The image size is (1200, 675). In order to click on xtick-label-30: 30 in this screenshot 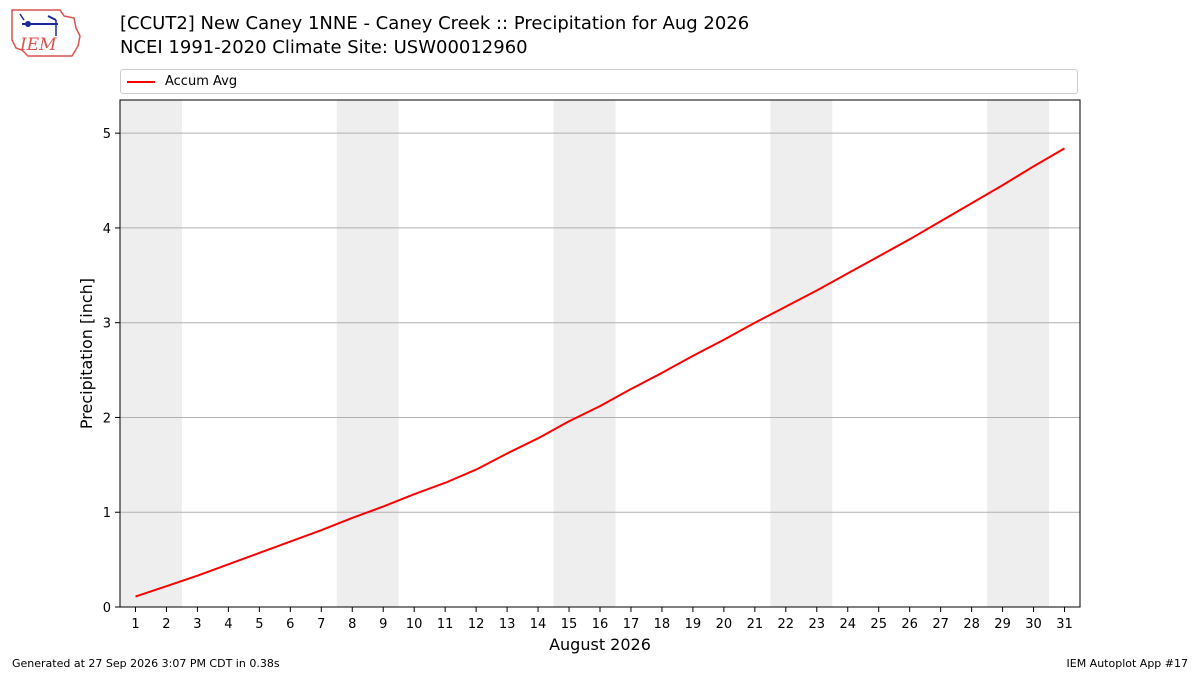, I will do `click(1033, 624)`.